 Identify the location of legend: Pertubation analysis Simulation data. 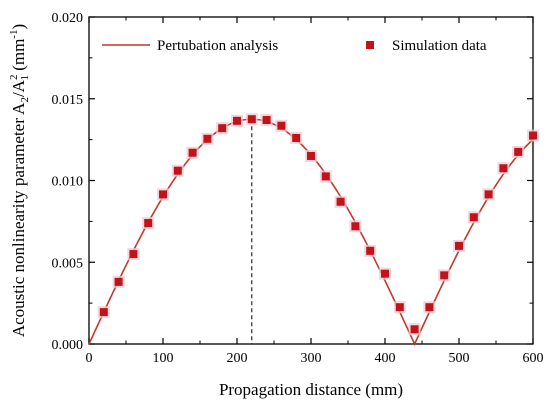
(294, 46).